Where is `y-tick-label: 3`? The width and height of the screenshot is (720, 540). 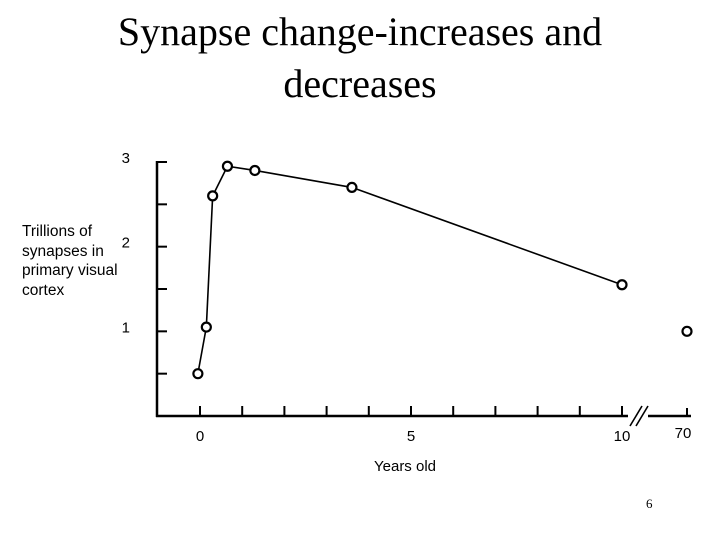
y-tick-label: 3 is located at coordinates (126, 158).